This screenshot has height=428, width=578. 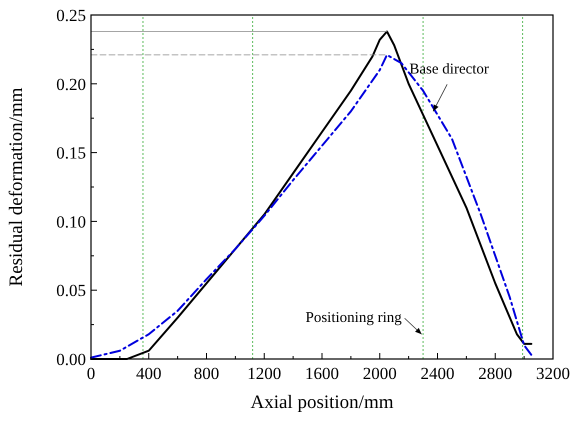 What do you see at coordinates (71, 222) in the screenshot?
I see `y-tick-label: 0.10` at bounding box center [71, 222].